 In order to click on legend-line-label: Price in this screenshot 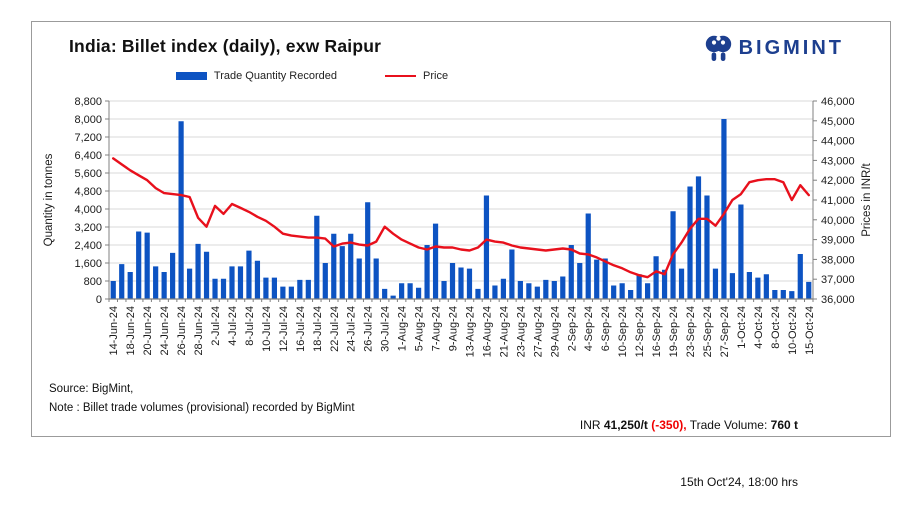, I will do `click(436, 76)`.